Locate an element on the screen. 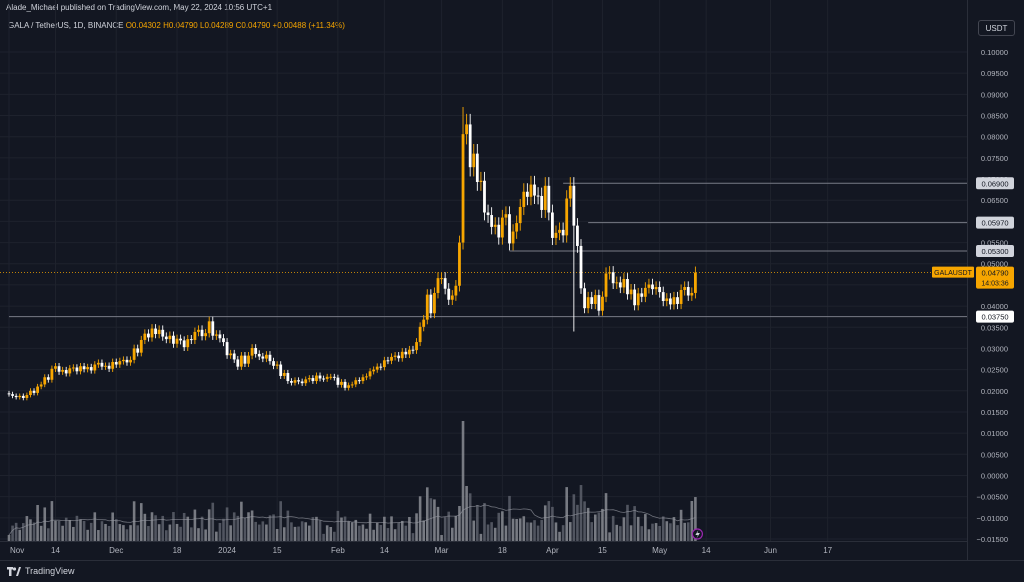 Image resolution: width=1024 pixels, height=582 pixels. level-price-text: 0.05300 is located at coordinates (994, 251).